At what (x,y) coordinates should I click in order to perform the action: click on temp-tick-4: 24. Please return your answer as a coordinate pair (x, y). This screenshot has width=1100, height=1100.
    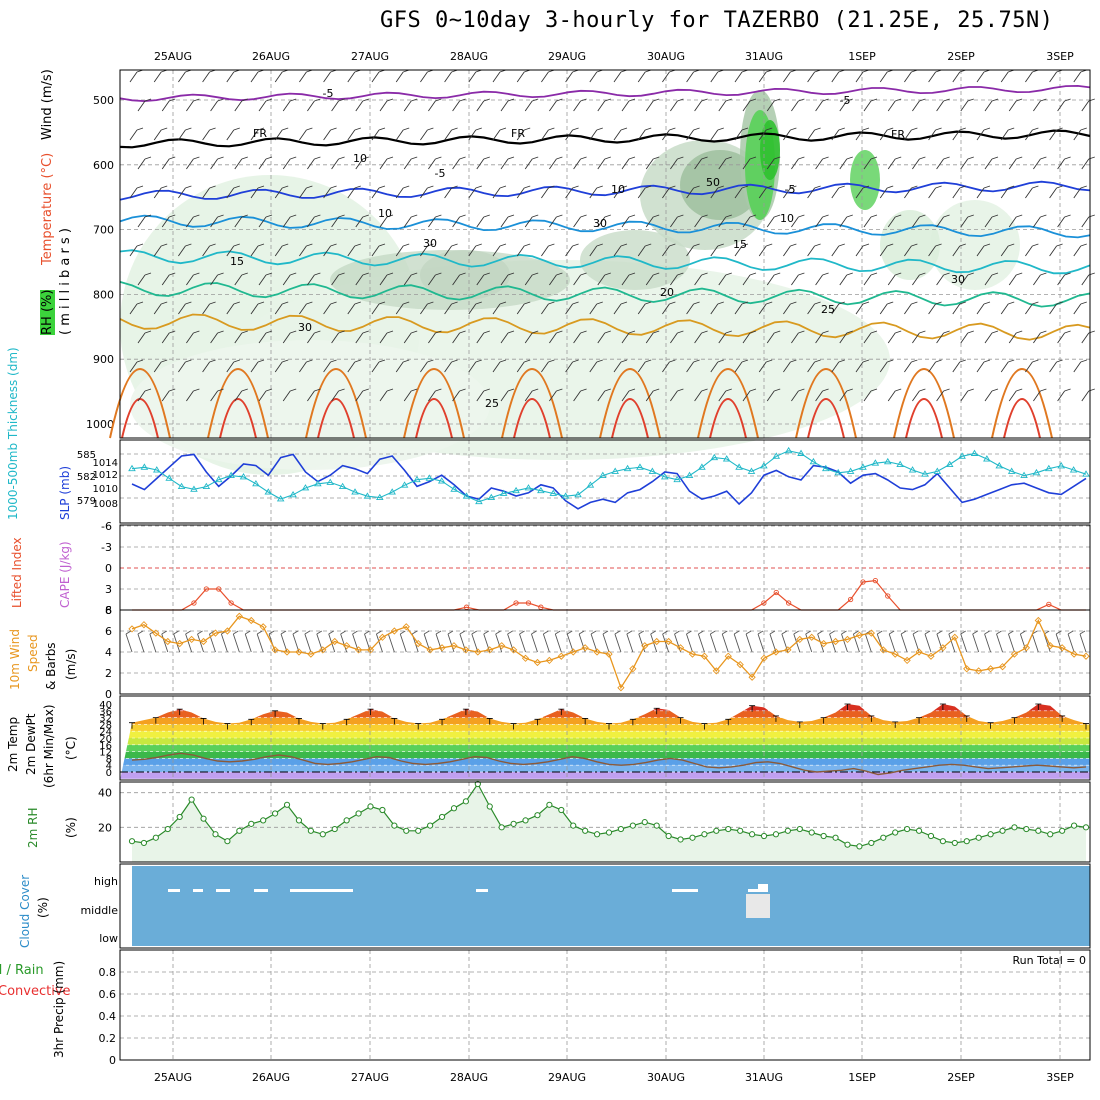
    Looking at the image, I should click on (105, 732).